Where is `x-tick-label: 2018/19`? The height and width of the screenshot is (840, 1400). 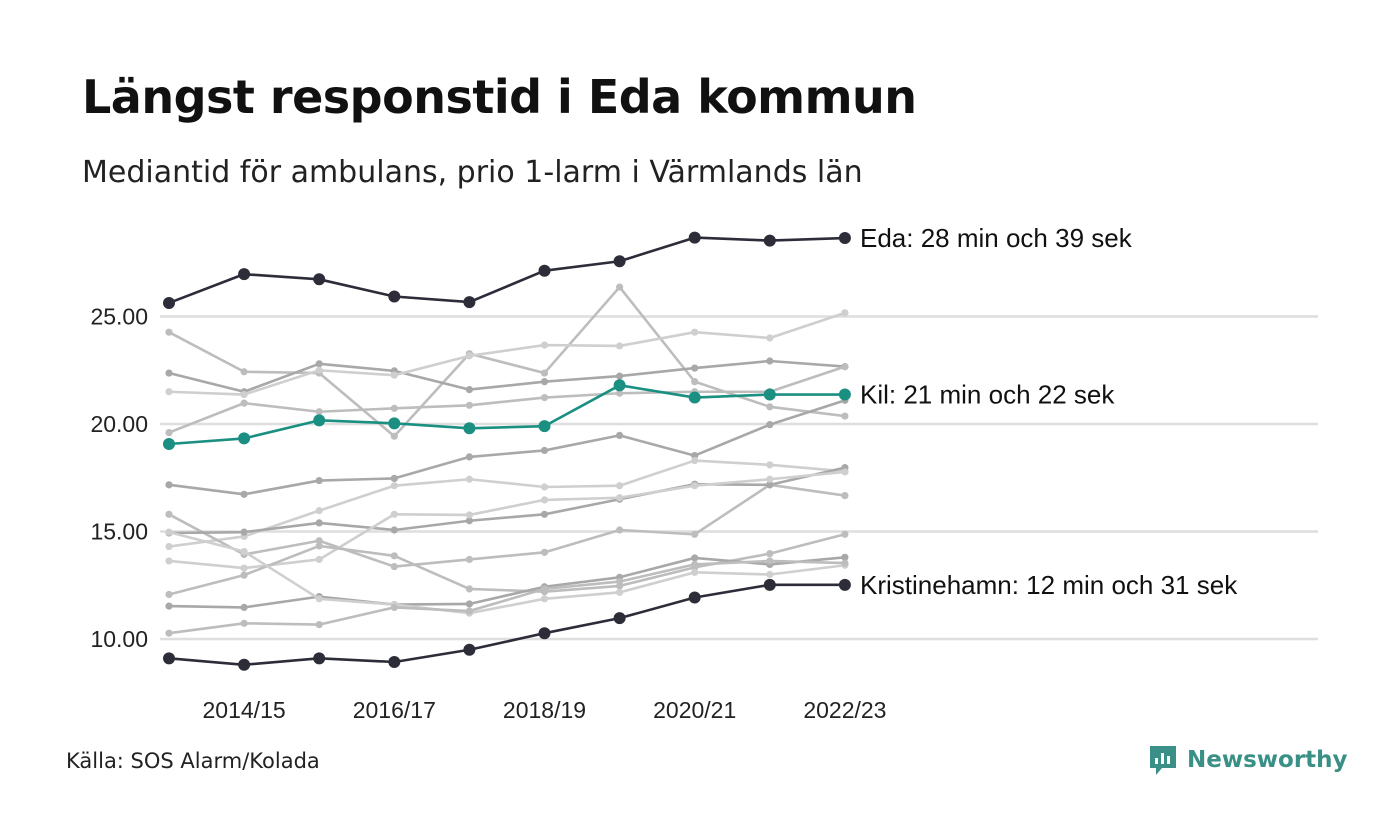
x-tick-label: 2018/19 is located at coordinates (544, 710).